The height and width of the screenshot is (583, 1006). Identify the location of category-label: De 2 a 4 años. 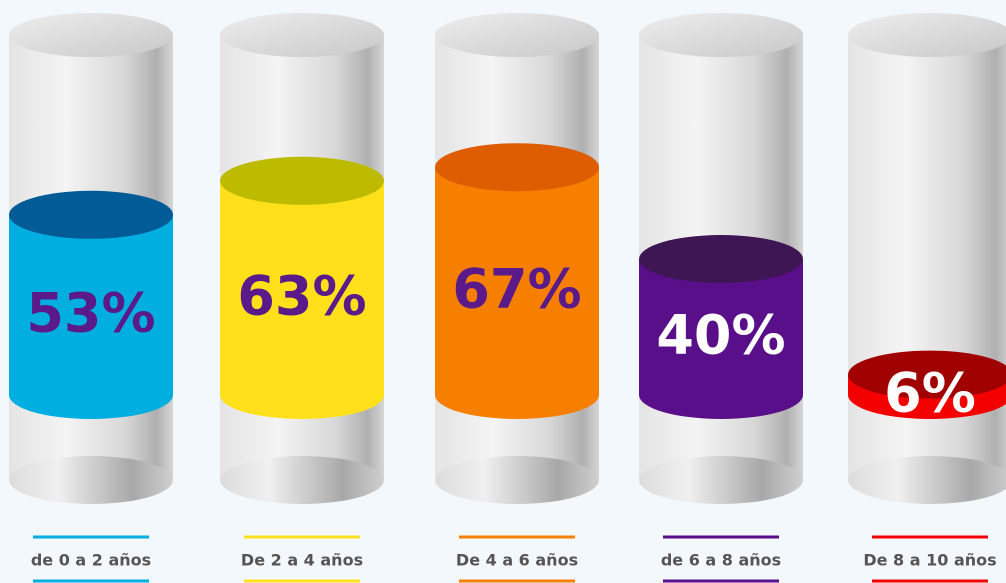
(302, 560).